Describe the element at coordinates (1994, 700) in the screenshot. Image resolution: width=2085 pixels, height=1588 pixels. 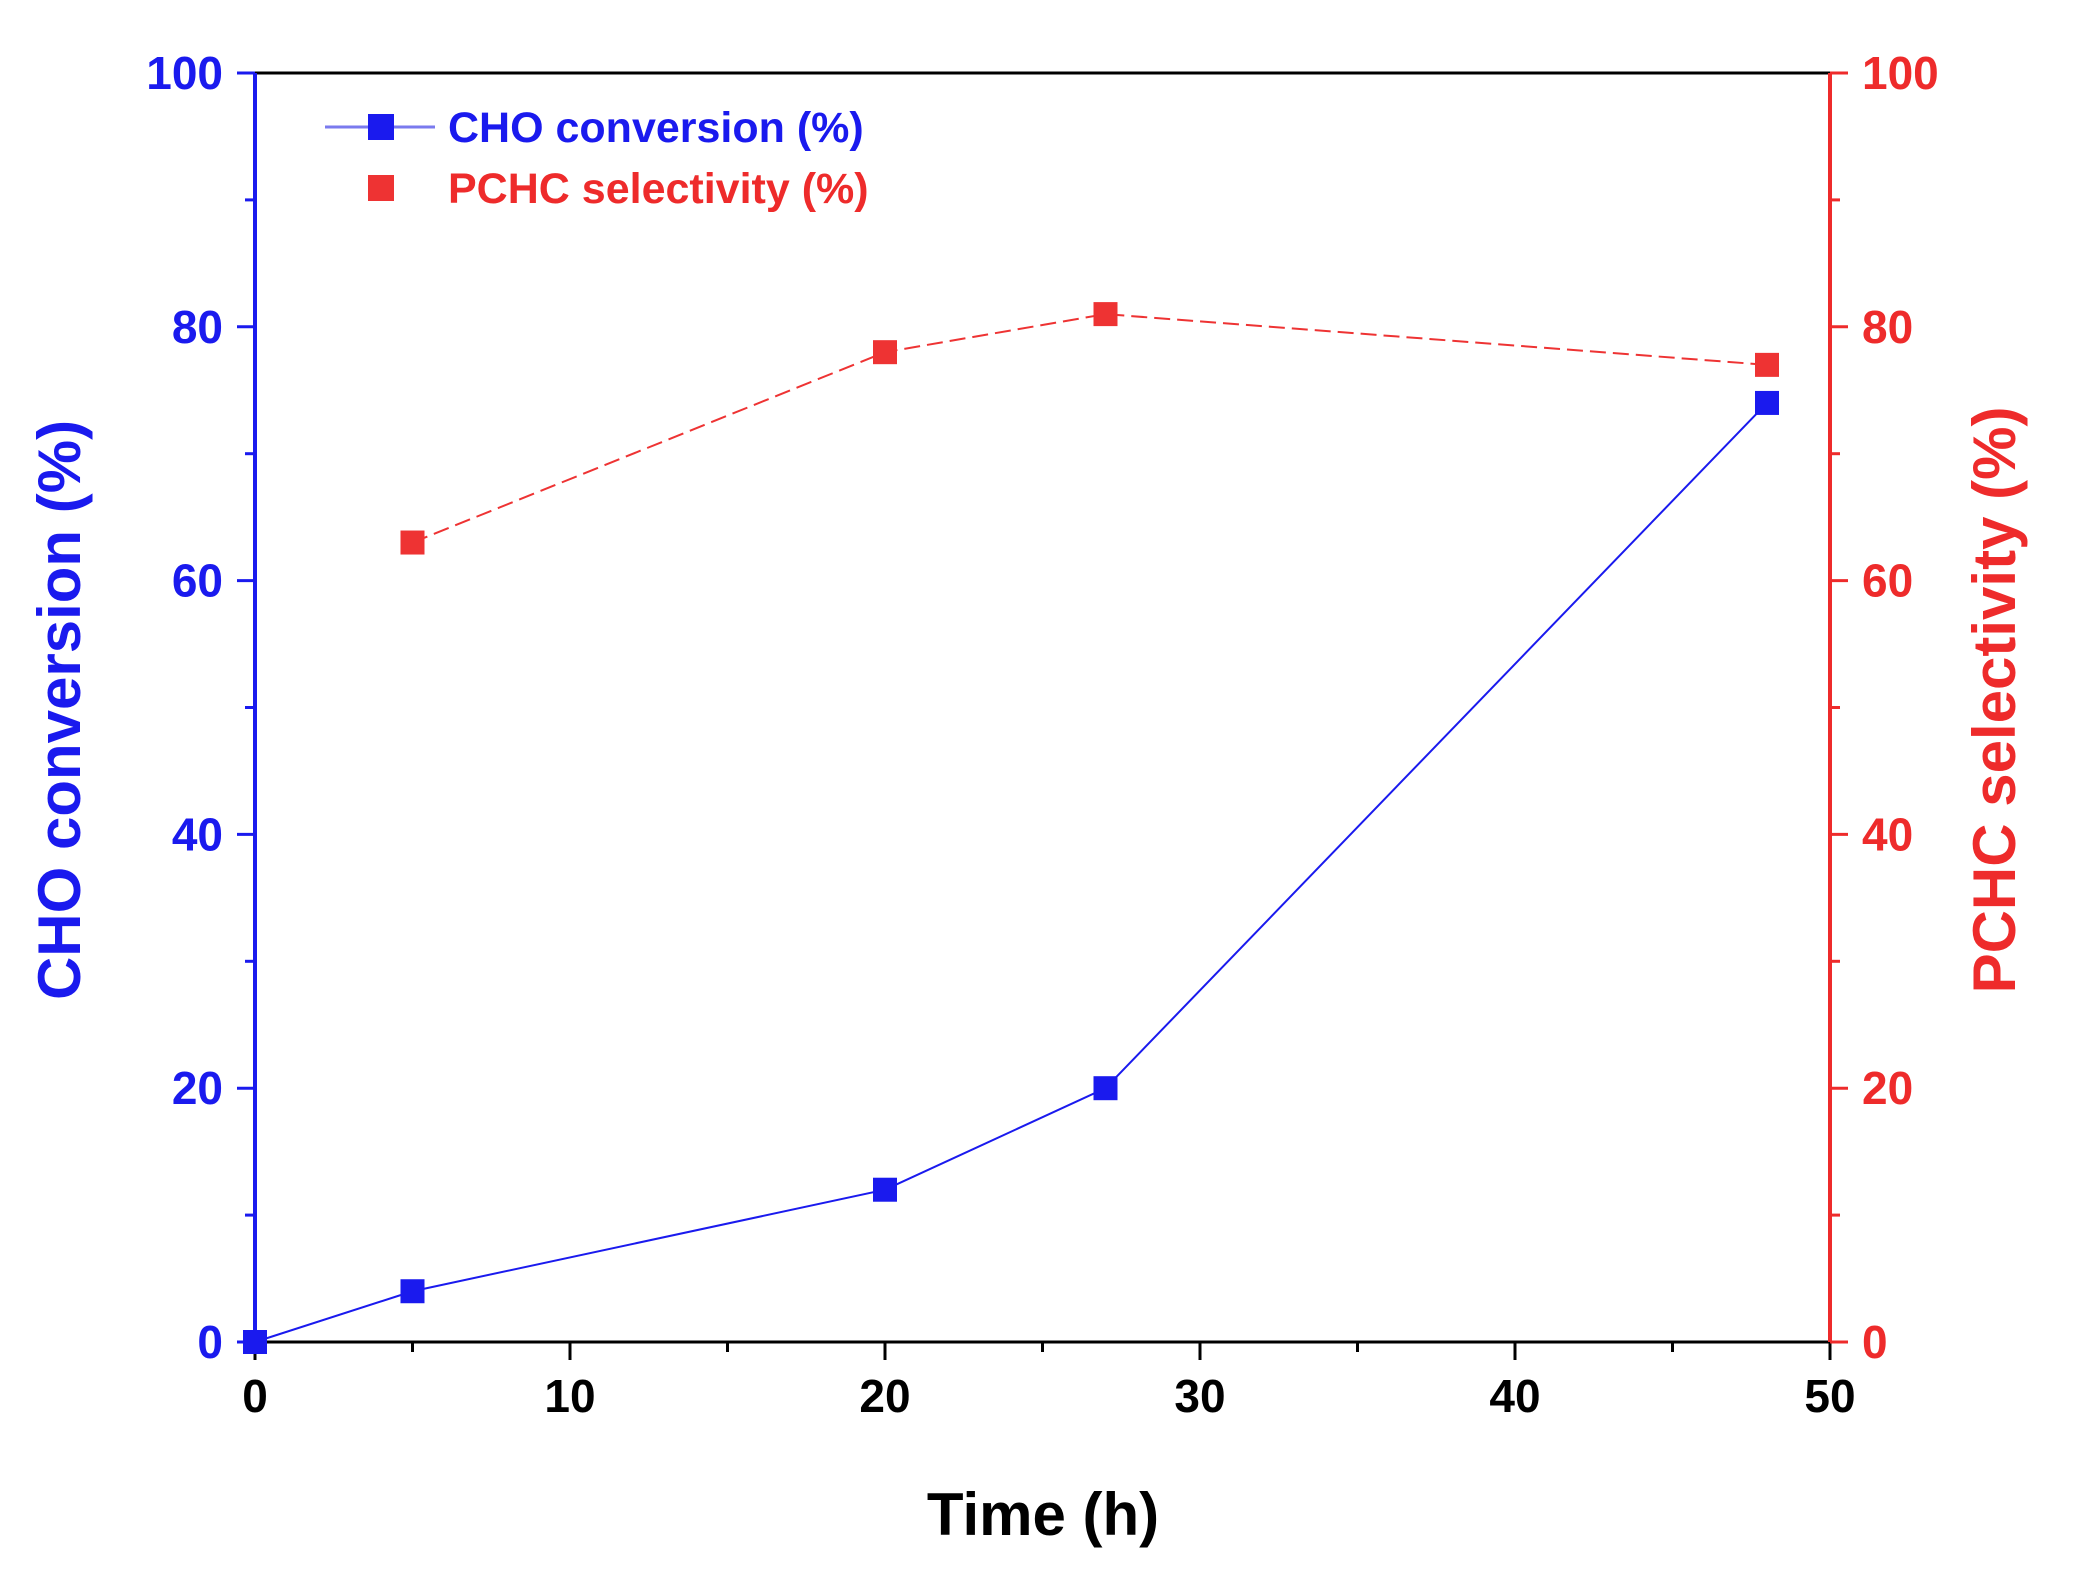
I see `right-y-axis-title: PCHC selectivity (%)` at that location.